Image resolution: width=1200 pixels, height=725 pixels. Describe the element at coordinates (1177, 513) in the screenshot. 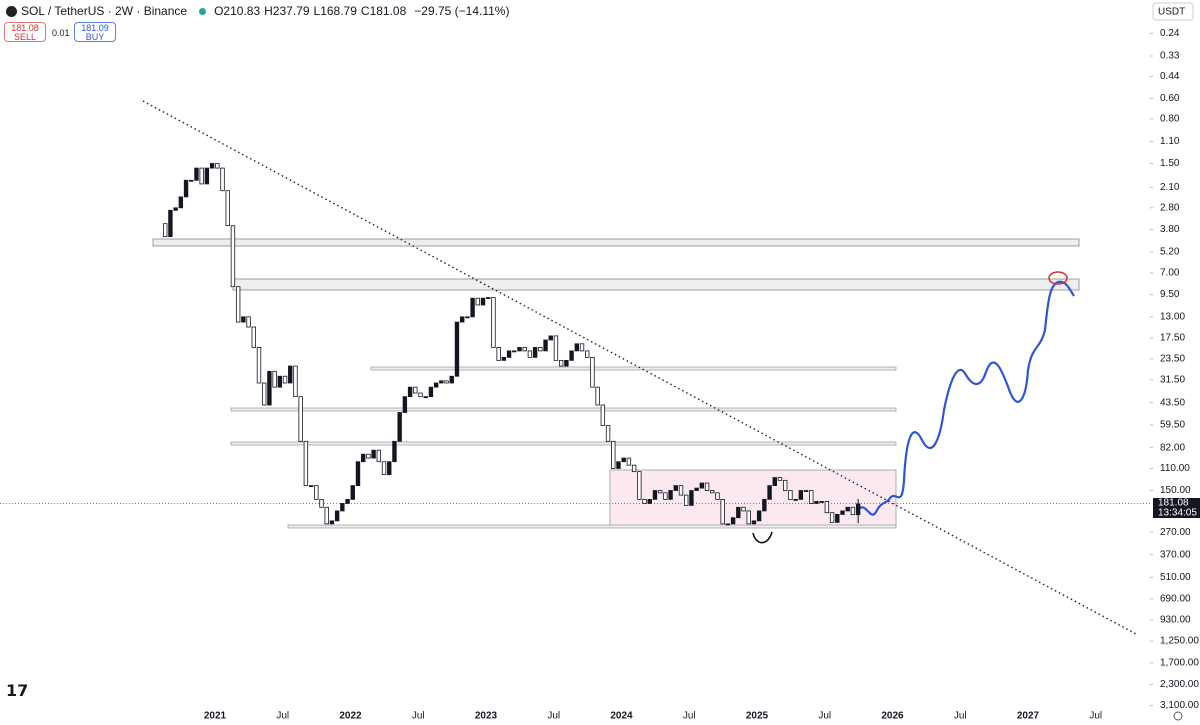

I see `countdown: 13:34:05` at that location.